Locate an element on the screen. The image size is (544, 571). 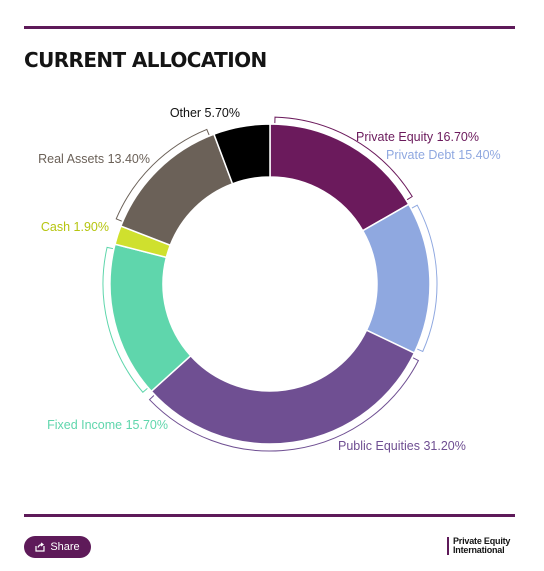
slice-label-5: Real Assets 13.40% is located at coordinates (94, 159).